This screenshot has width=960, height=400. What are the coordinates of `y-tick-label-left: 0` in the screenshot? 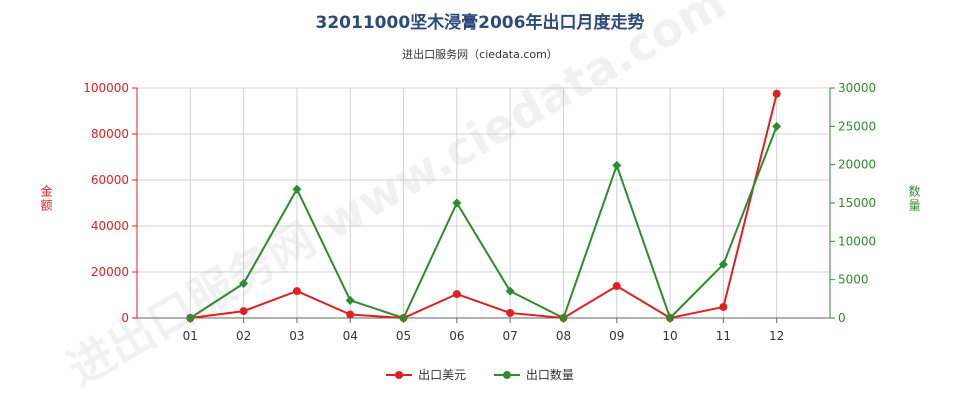 It's located at (125, 318).